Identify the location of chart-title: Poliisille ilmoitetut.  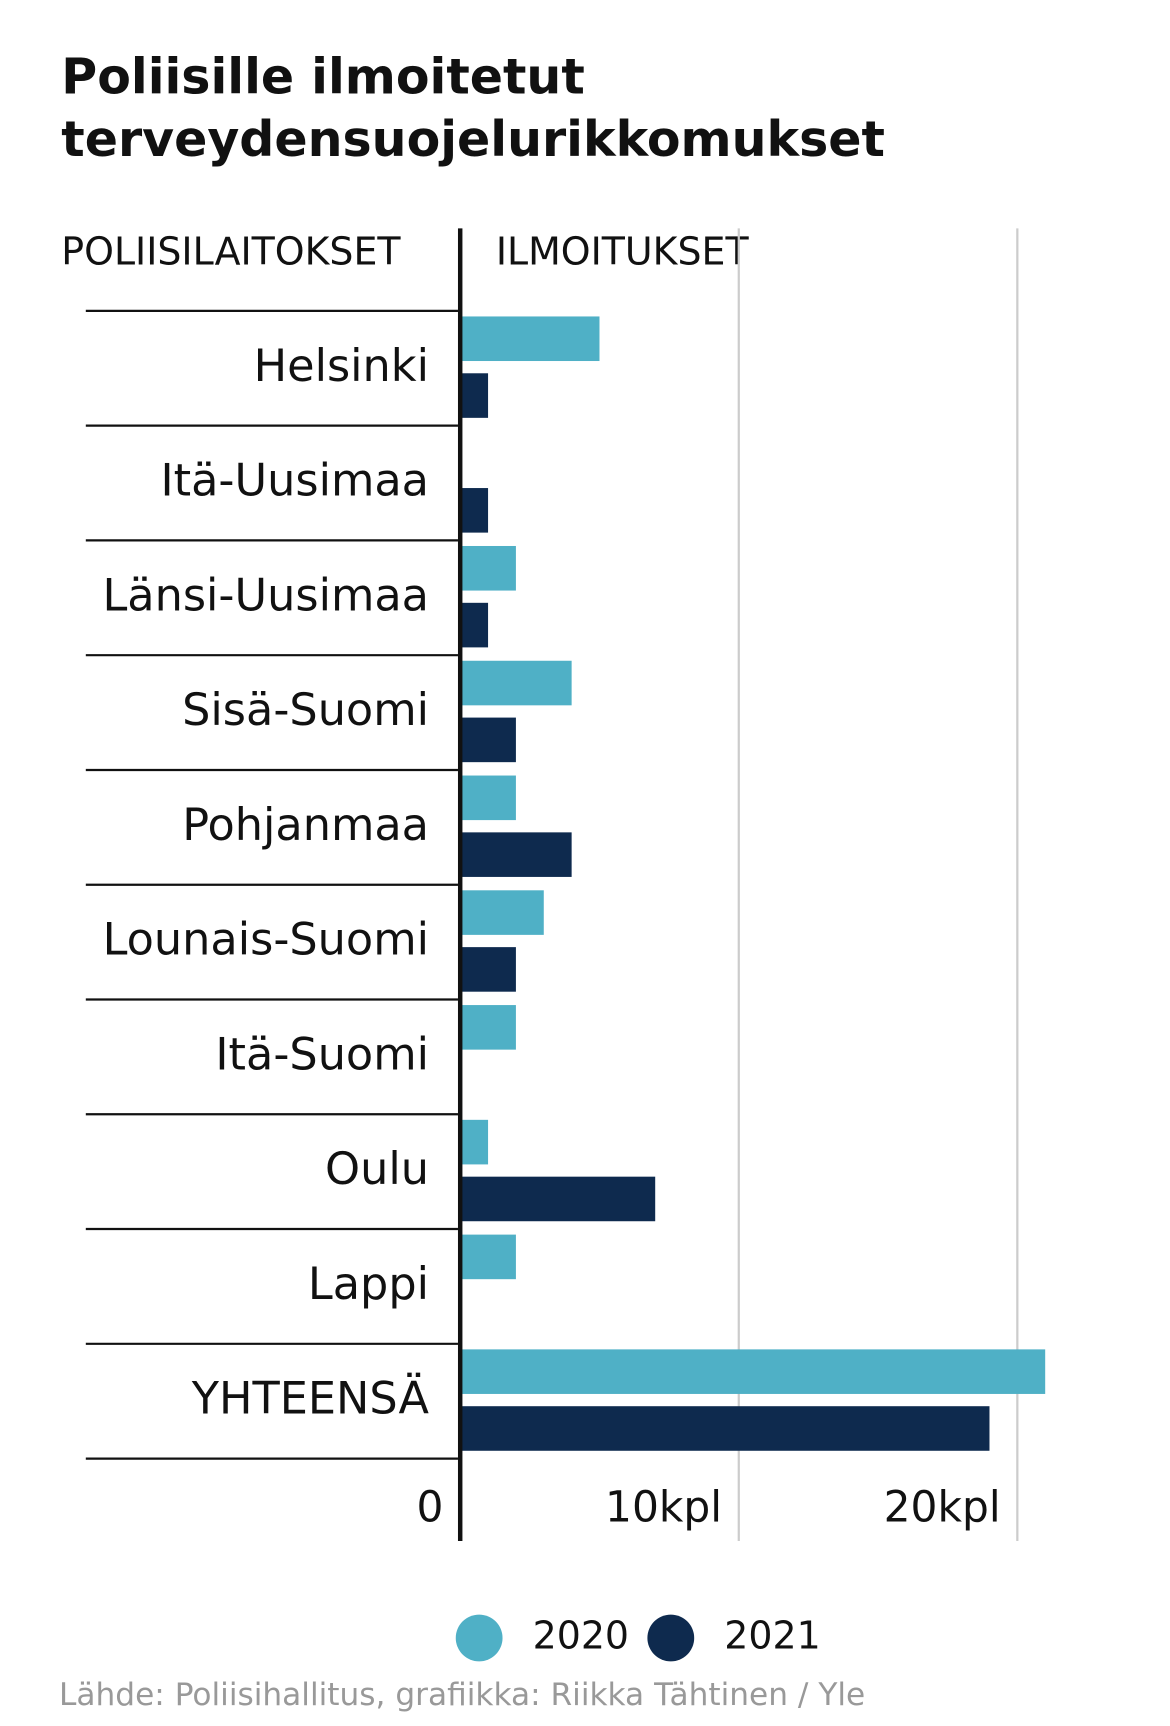
(322, 77).